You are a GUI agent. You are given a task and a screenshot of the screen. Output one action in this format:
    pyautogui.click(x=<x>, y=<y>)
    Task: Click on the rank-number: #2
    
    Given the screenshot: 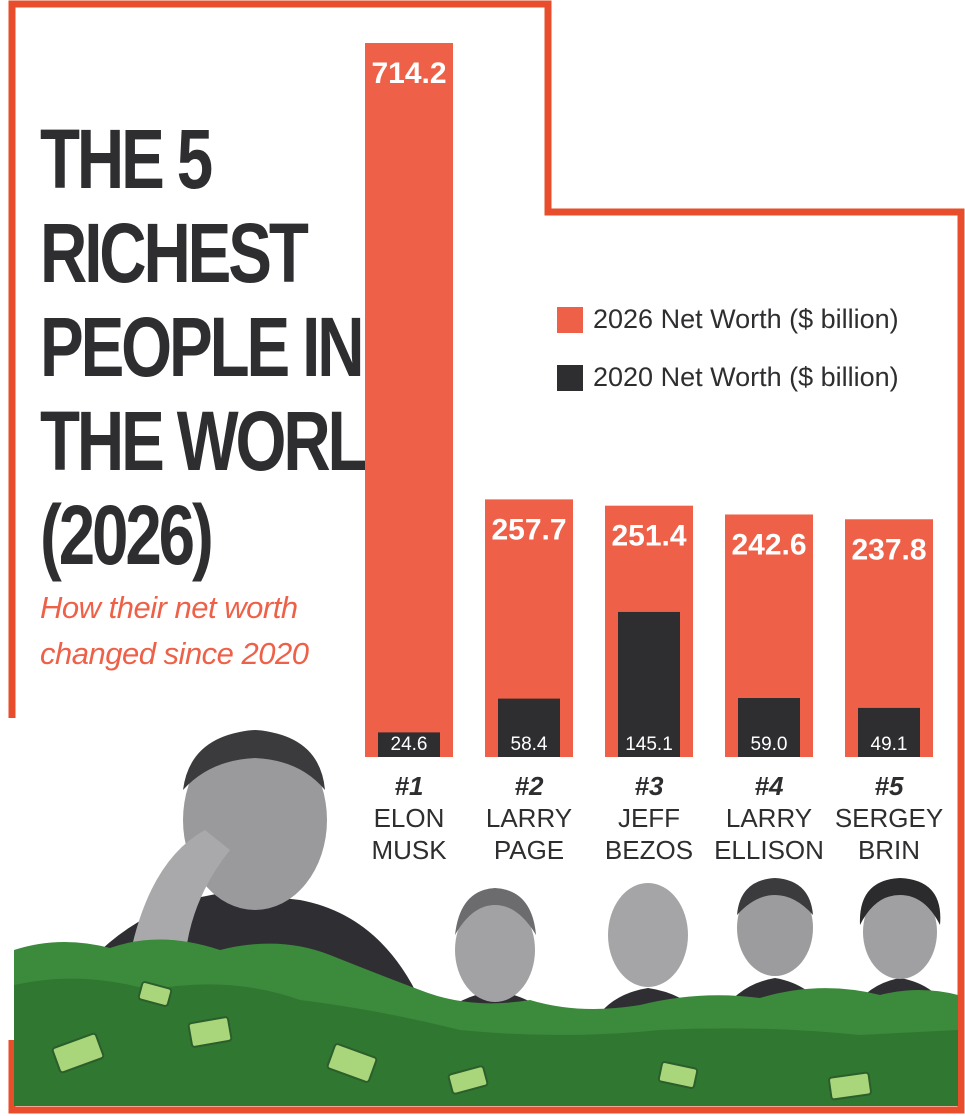 What is the action you would take?
    pyautogui.click(x=529, y=786)
    